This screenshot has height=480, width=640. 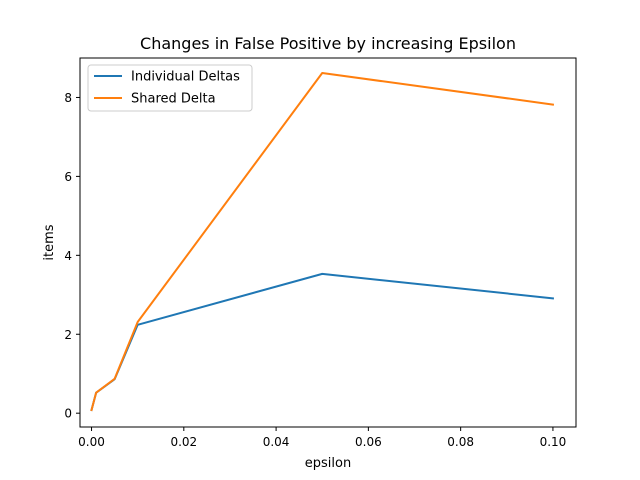 I want to click on y-tick-label: 4, so click(x=68, y=256).